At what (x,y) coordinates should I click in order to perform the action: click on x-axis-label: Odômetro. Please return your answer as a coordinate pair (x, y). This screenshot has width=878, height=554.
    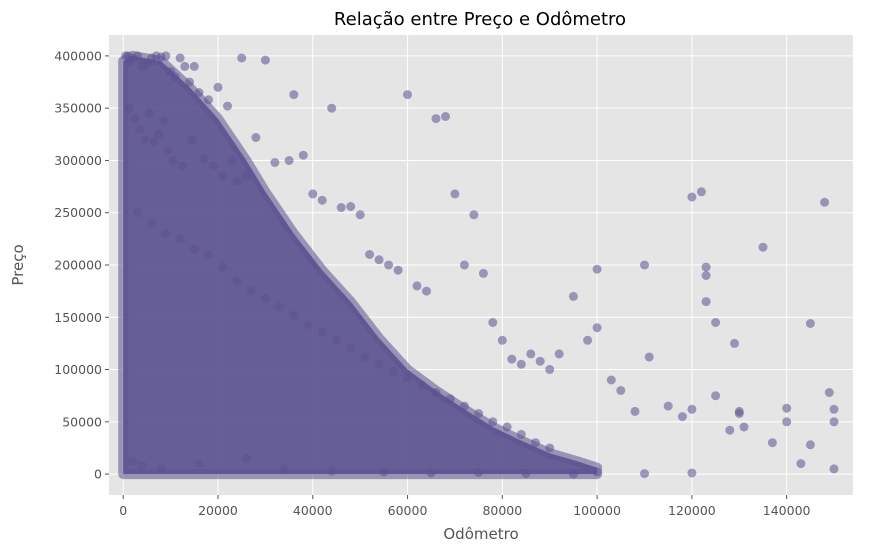
    Looking at the image, I should click on (480, 534).